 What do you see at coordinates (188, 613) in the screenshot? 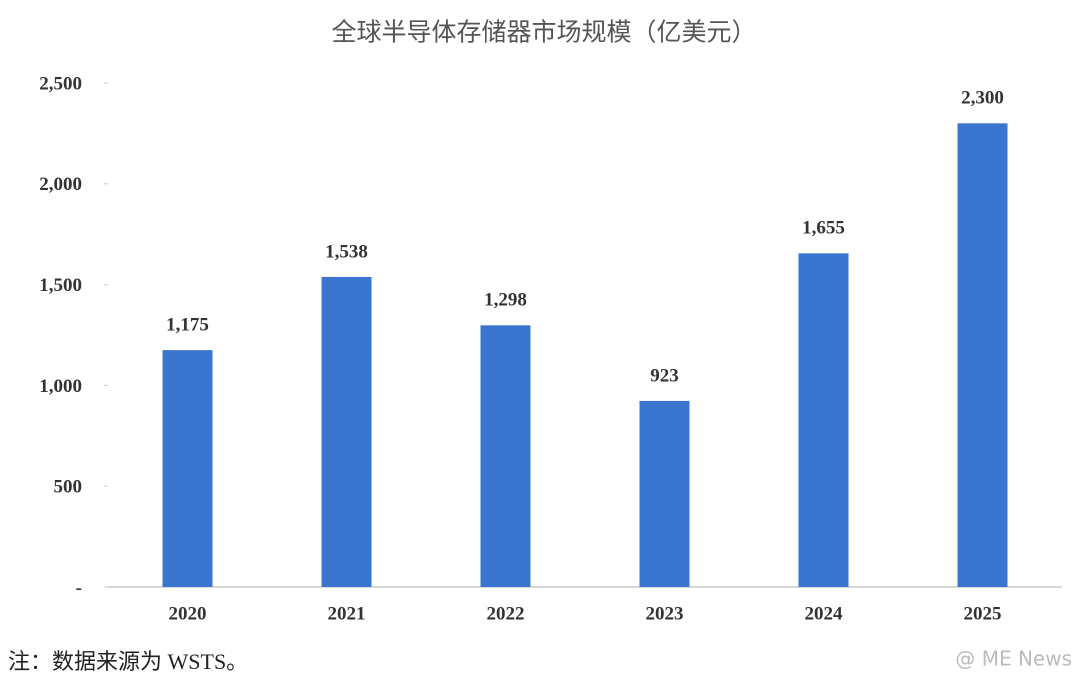
I see `x-tick-label: 2020` at bounding box center [188, 613].